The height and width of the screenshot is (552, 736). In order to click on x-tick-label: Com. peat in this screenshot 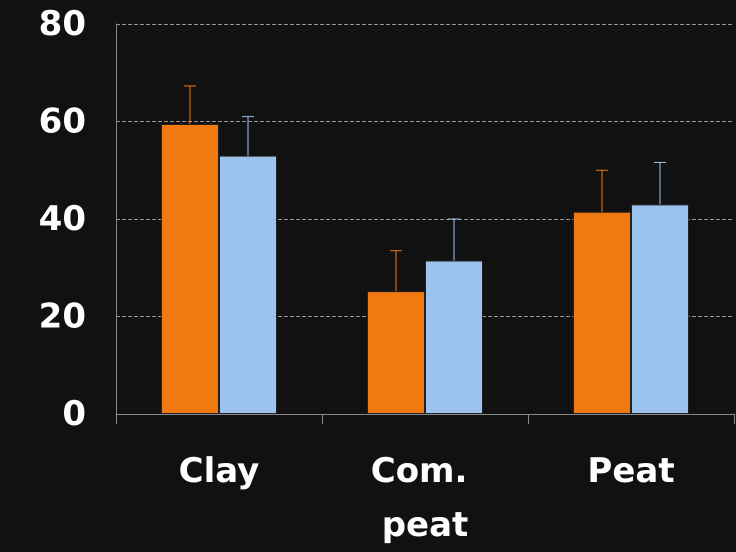, I will do `click(425, 498)`.